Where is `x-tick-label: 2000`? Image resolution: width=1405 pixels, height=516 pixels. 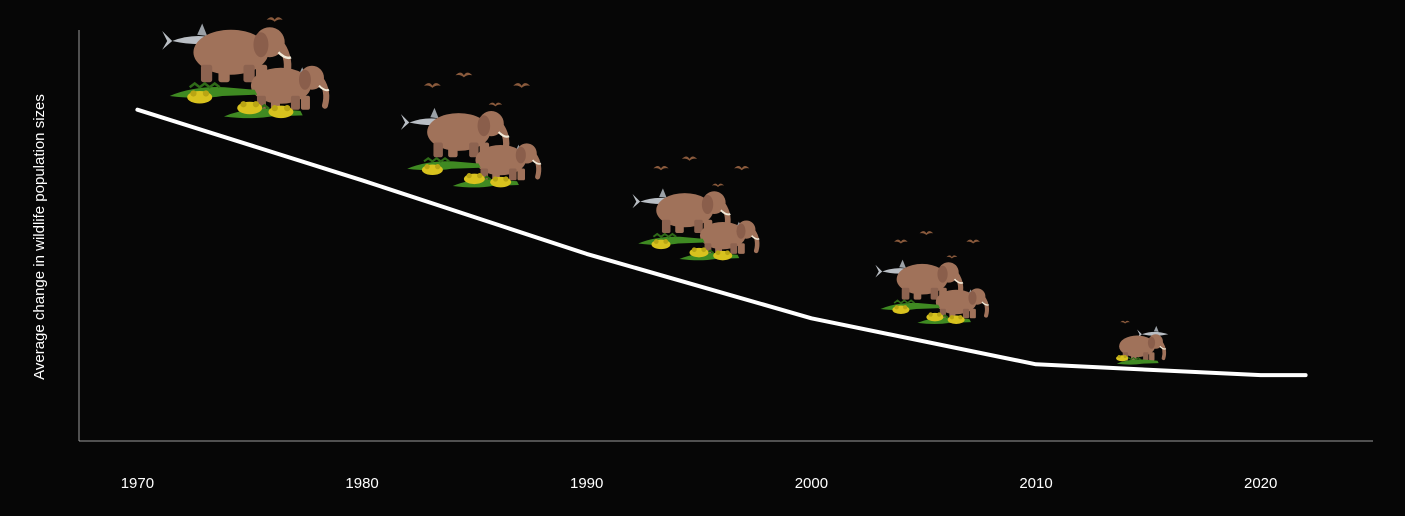 x-tick-label: 2000 is located at coordinates (811, 483).